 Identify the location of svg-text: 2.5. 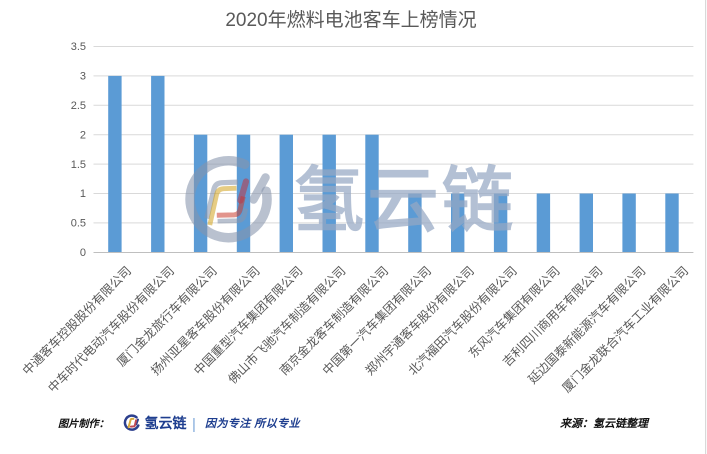
(78, 106).